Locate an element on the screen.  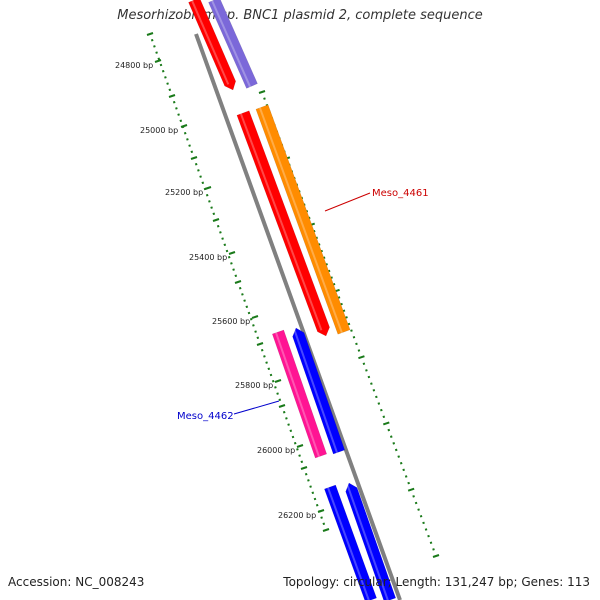
tick-label: 26000 bp is located at coordinates (276, 450).